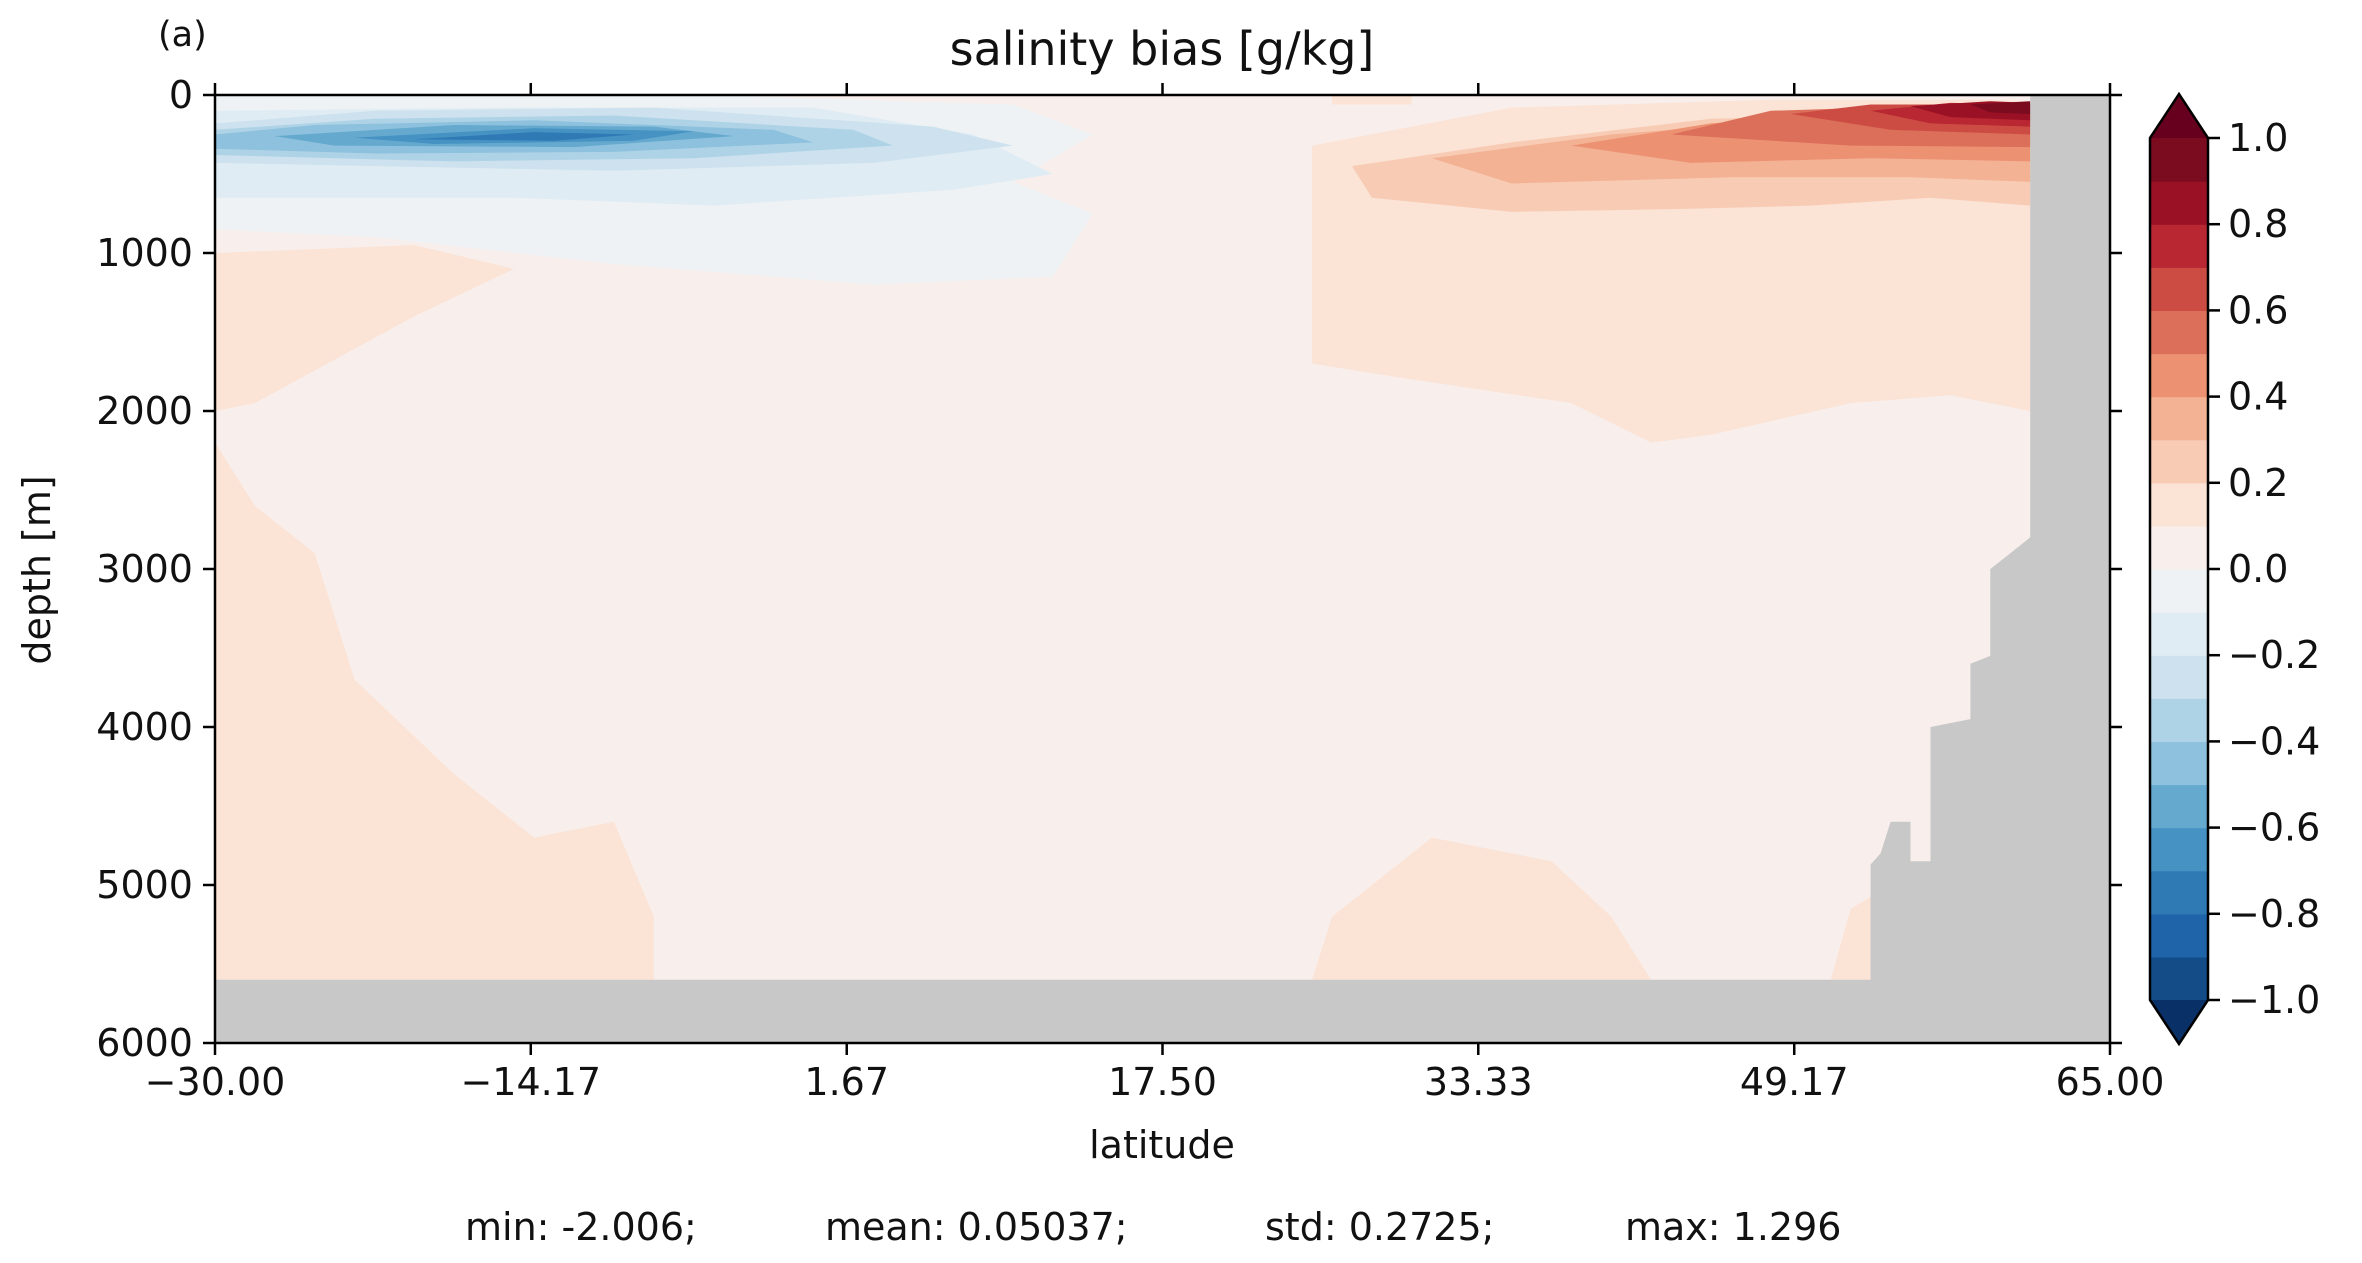  Describe the element at coordinates (2258, 310) in the screenshot. I see `colorbar-tick-label: 0.6` at that location.